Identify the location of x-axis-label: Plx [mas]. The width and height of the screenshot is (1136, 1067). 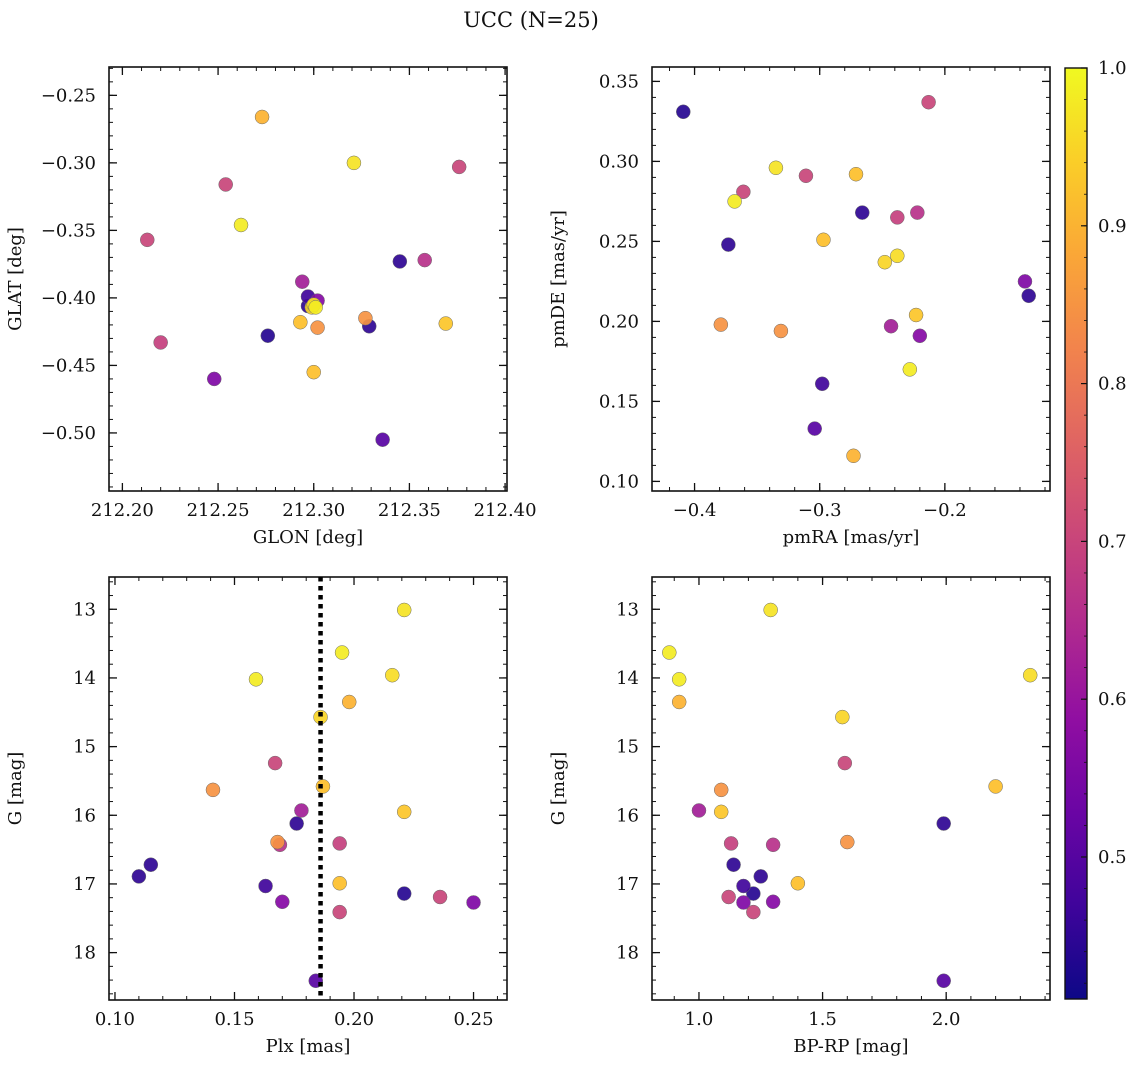
(308, 1046).